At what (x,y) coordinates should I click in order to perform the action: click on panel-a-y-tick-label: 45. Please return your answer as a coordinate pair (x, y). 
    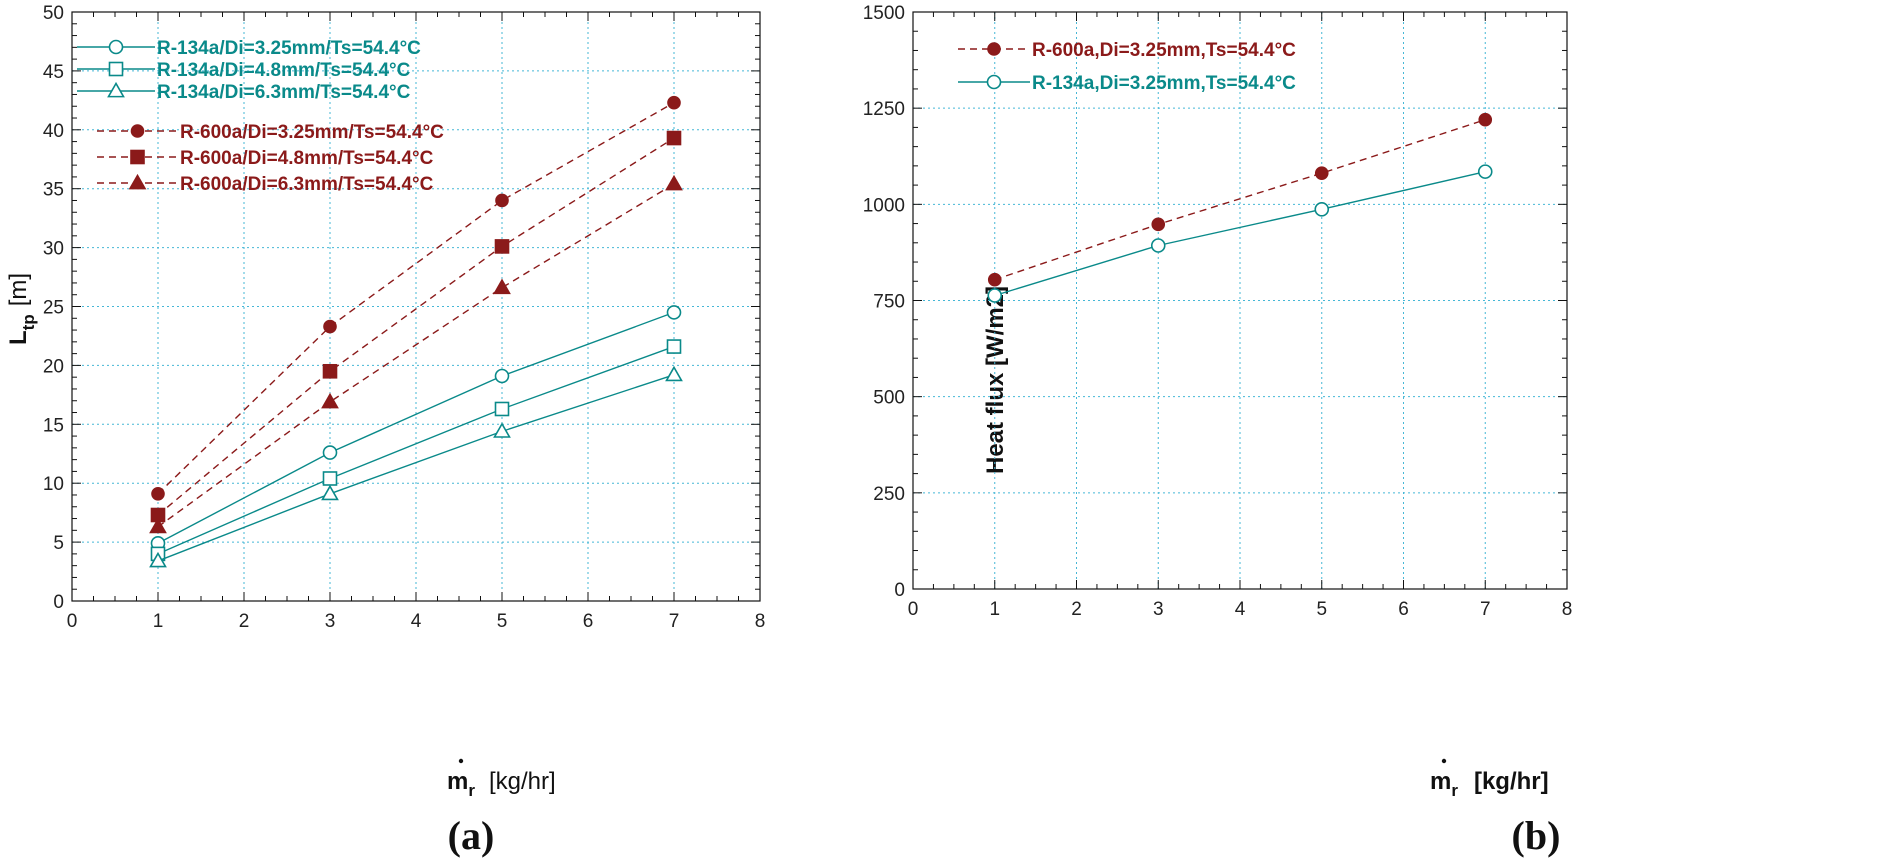
    Looking at the image, I should click on (53, 72).